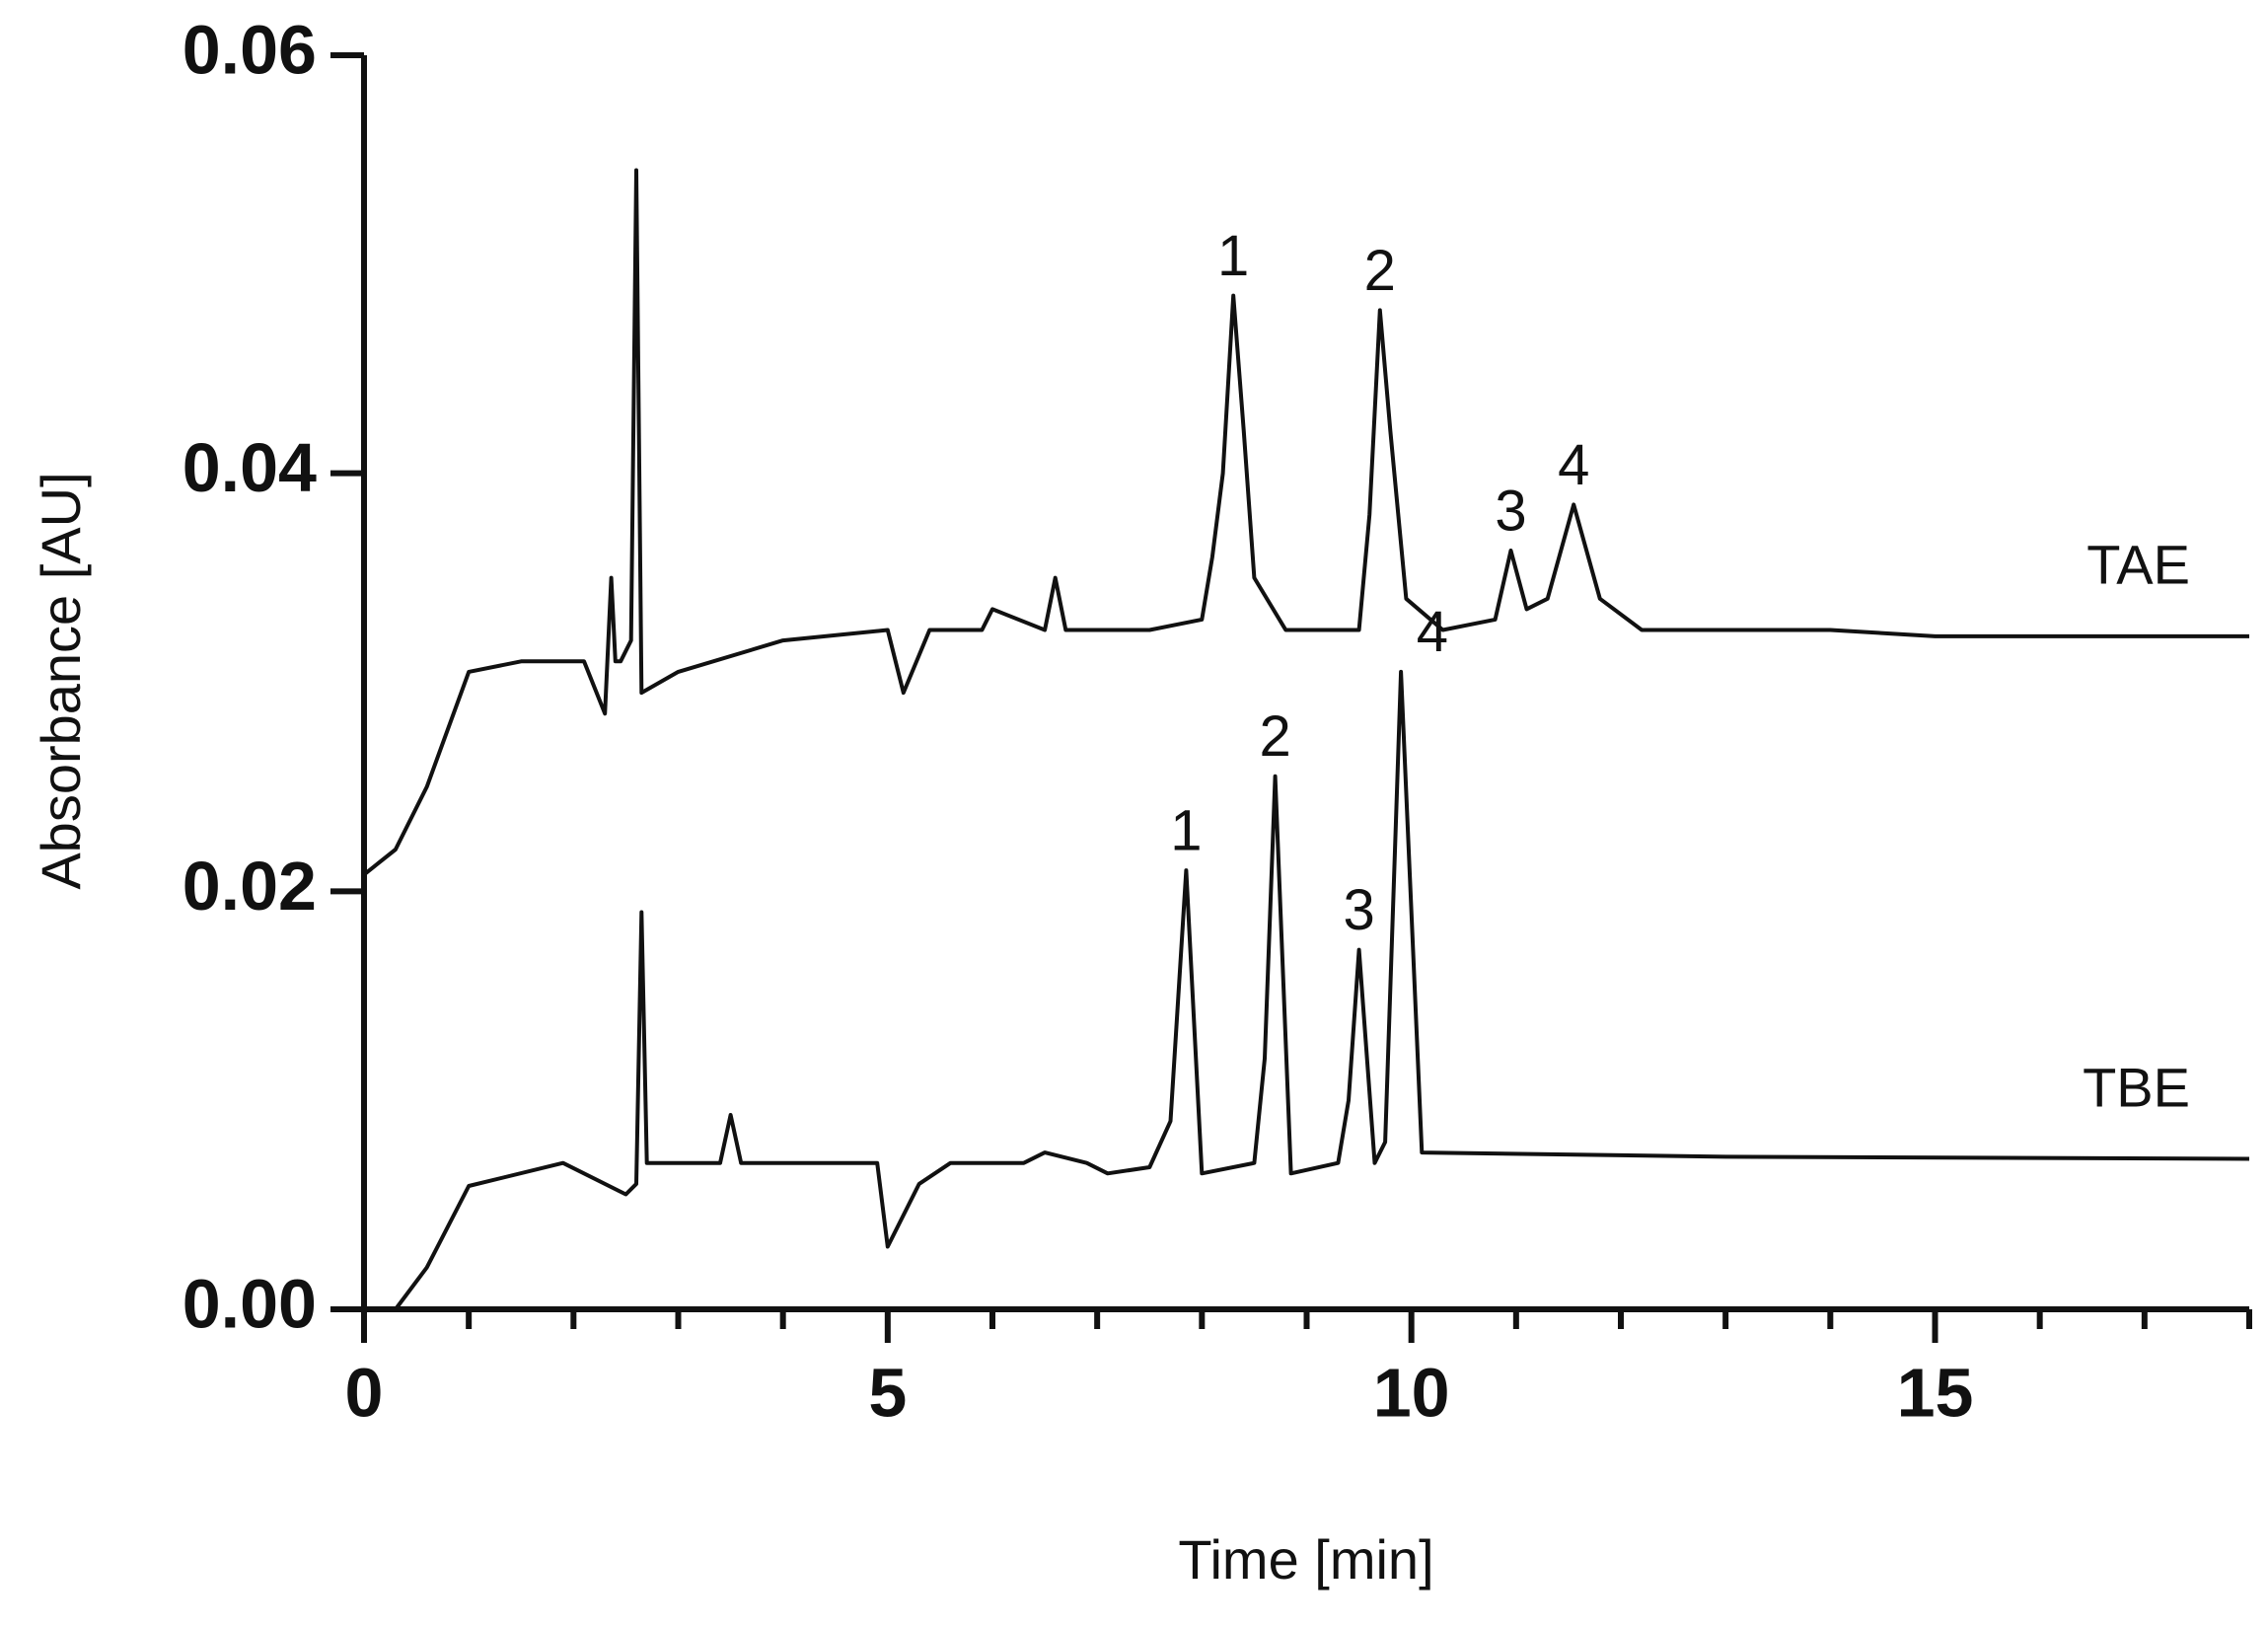 This screenshot has width=2268, height=1628. I want to click on y-axis-label: Absorbance [AU], so click(61, 681).